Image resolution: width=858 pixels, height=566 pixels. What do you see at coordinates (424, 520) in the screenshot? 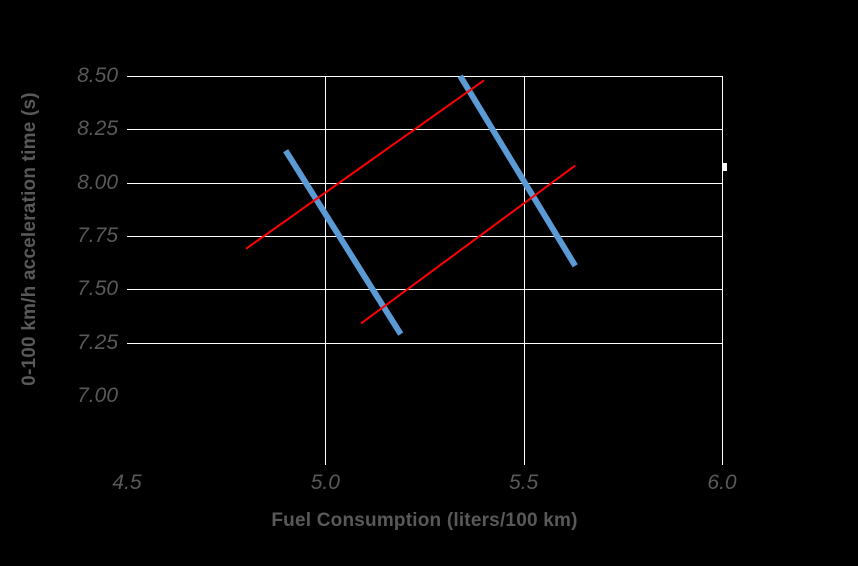
I see `x-axis-title: Fuel Consumption (liters/100 km)` at bounding box center [424, 520].